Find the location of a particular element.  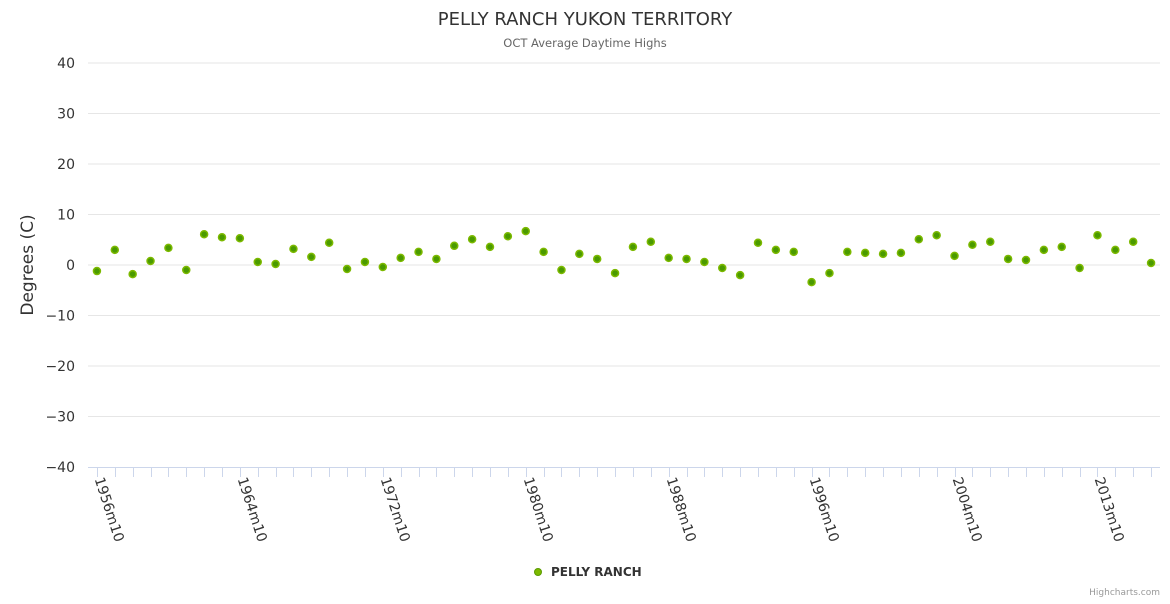

y-tick-label: 20 is located at coordinates (66, 165).